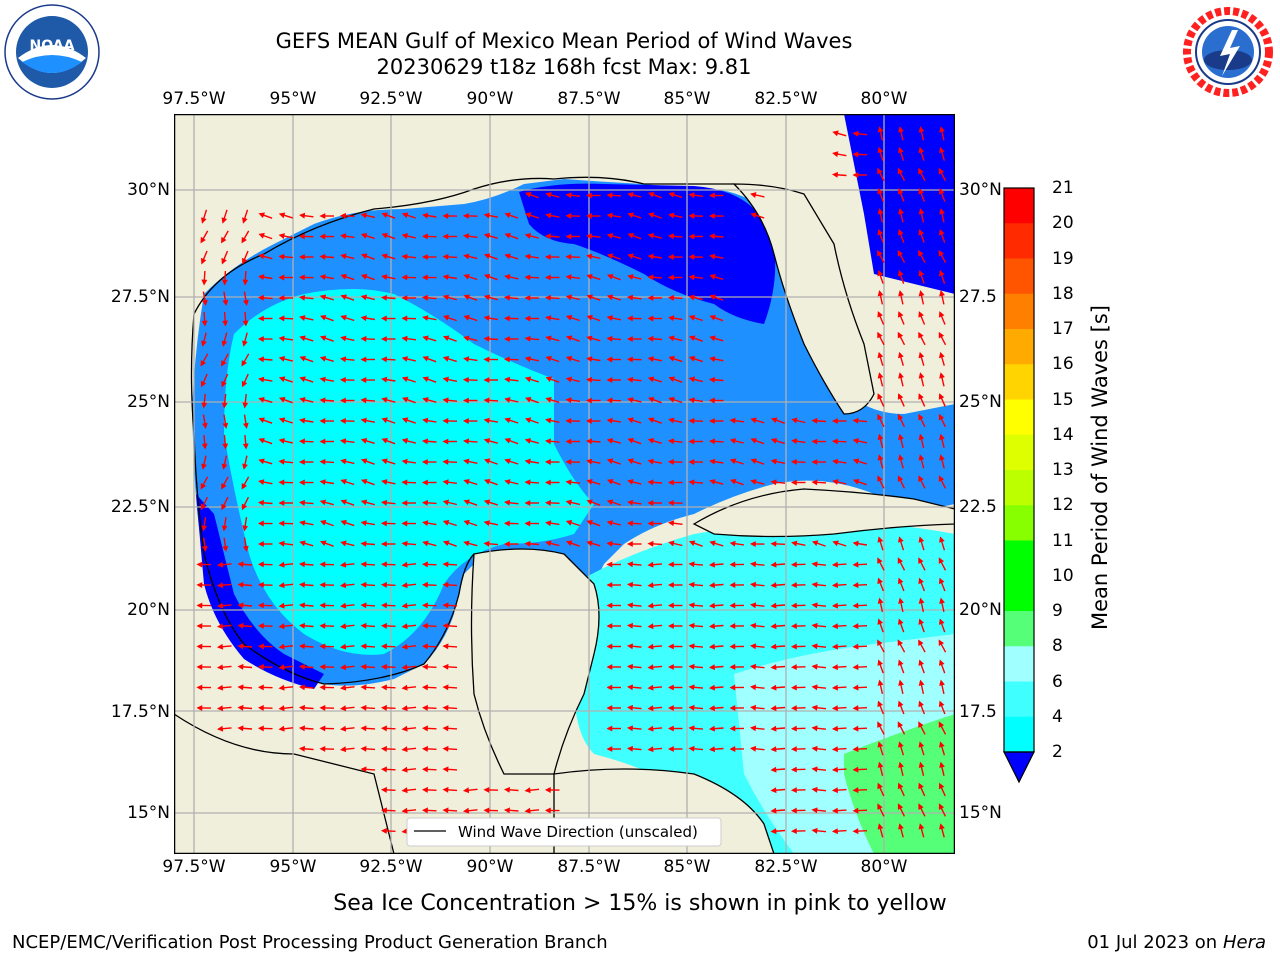  What do you see at coordinates (1019, 767) in the screenshot?
I see `colorbar-extend-triangle` at bounding box center [1019, 767].